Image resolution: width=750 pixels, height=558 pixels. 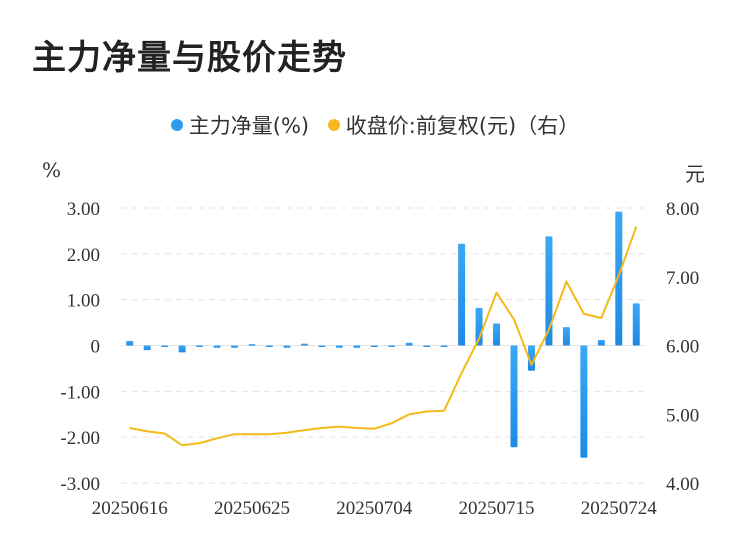 I want to click on left-tick-label: -1.00, so click(x=80, y=392).